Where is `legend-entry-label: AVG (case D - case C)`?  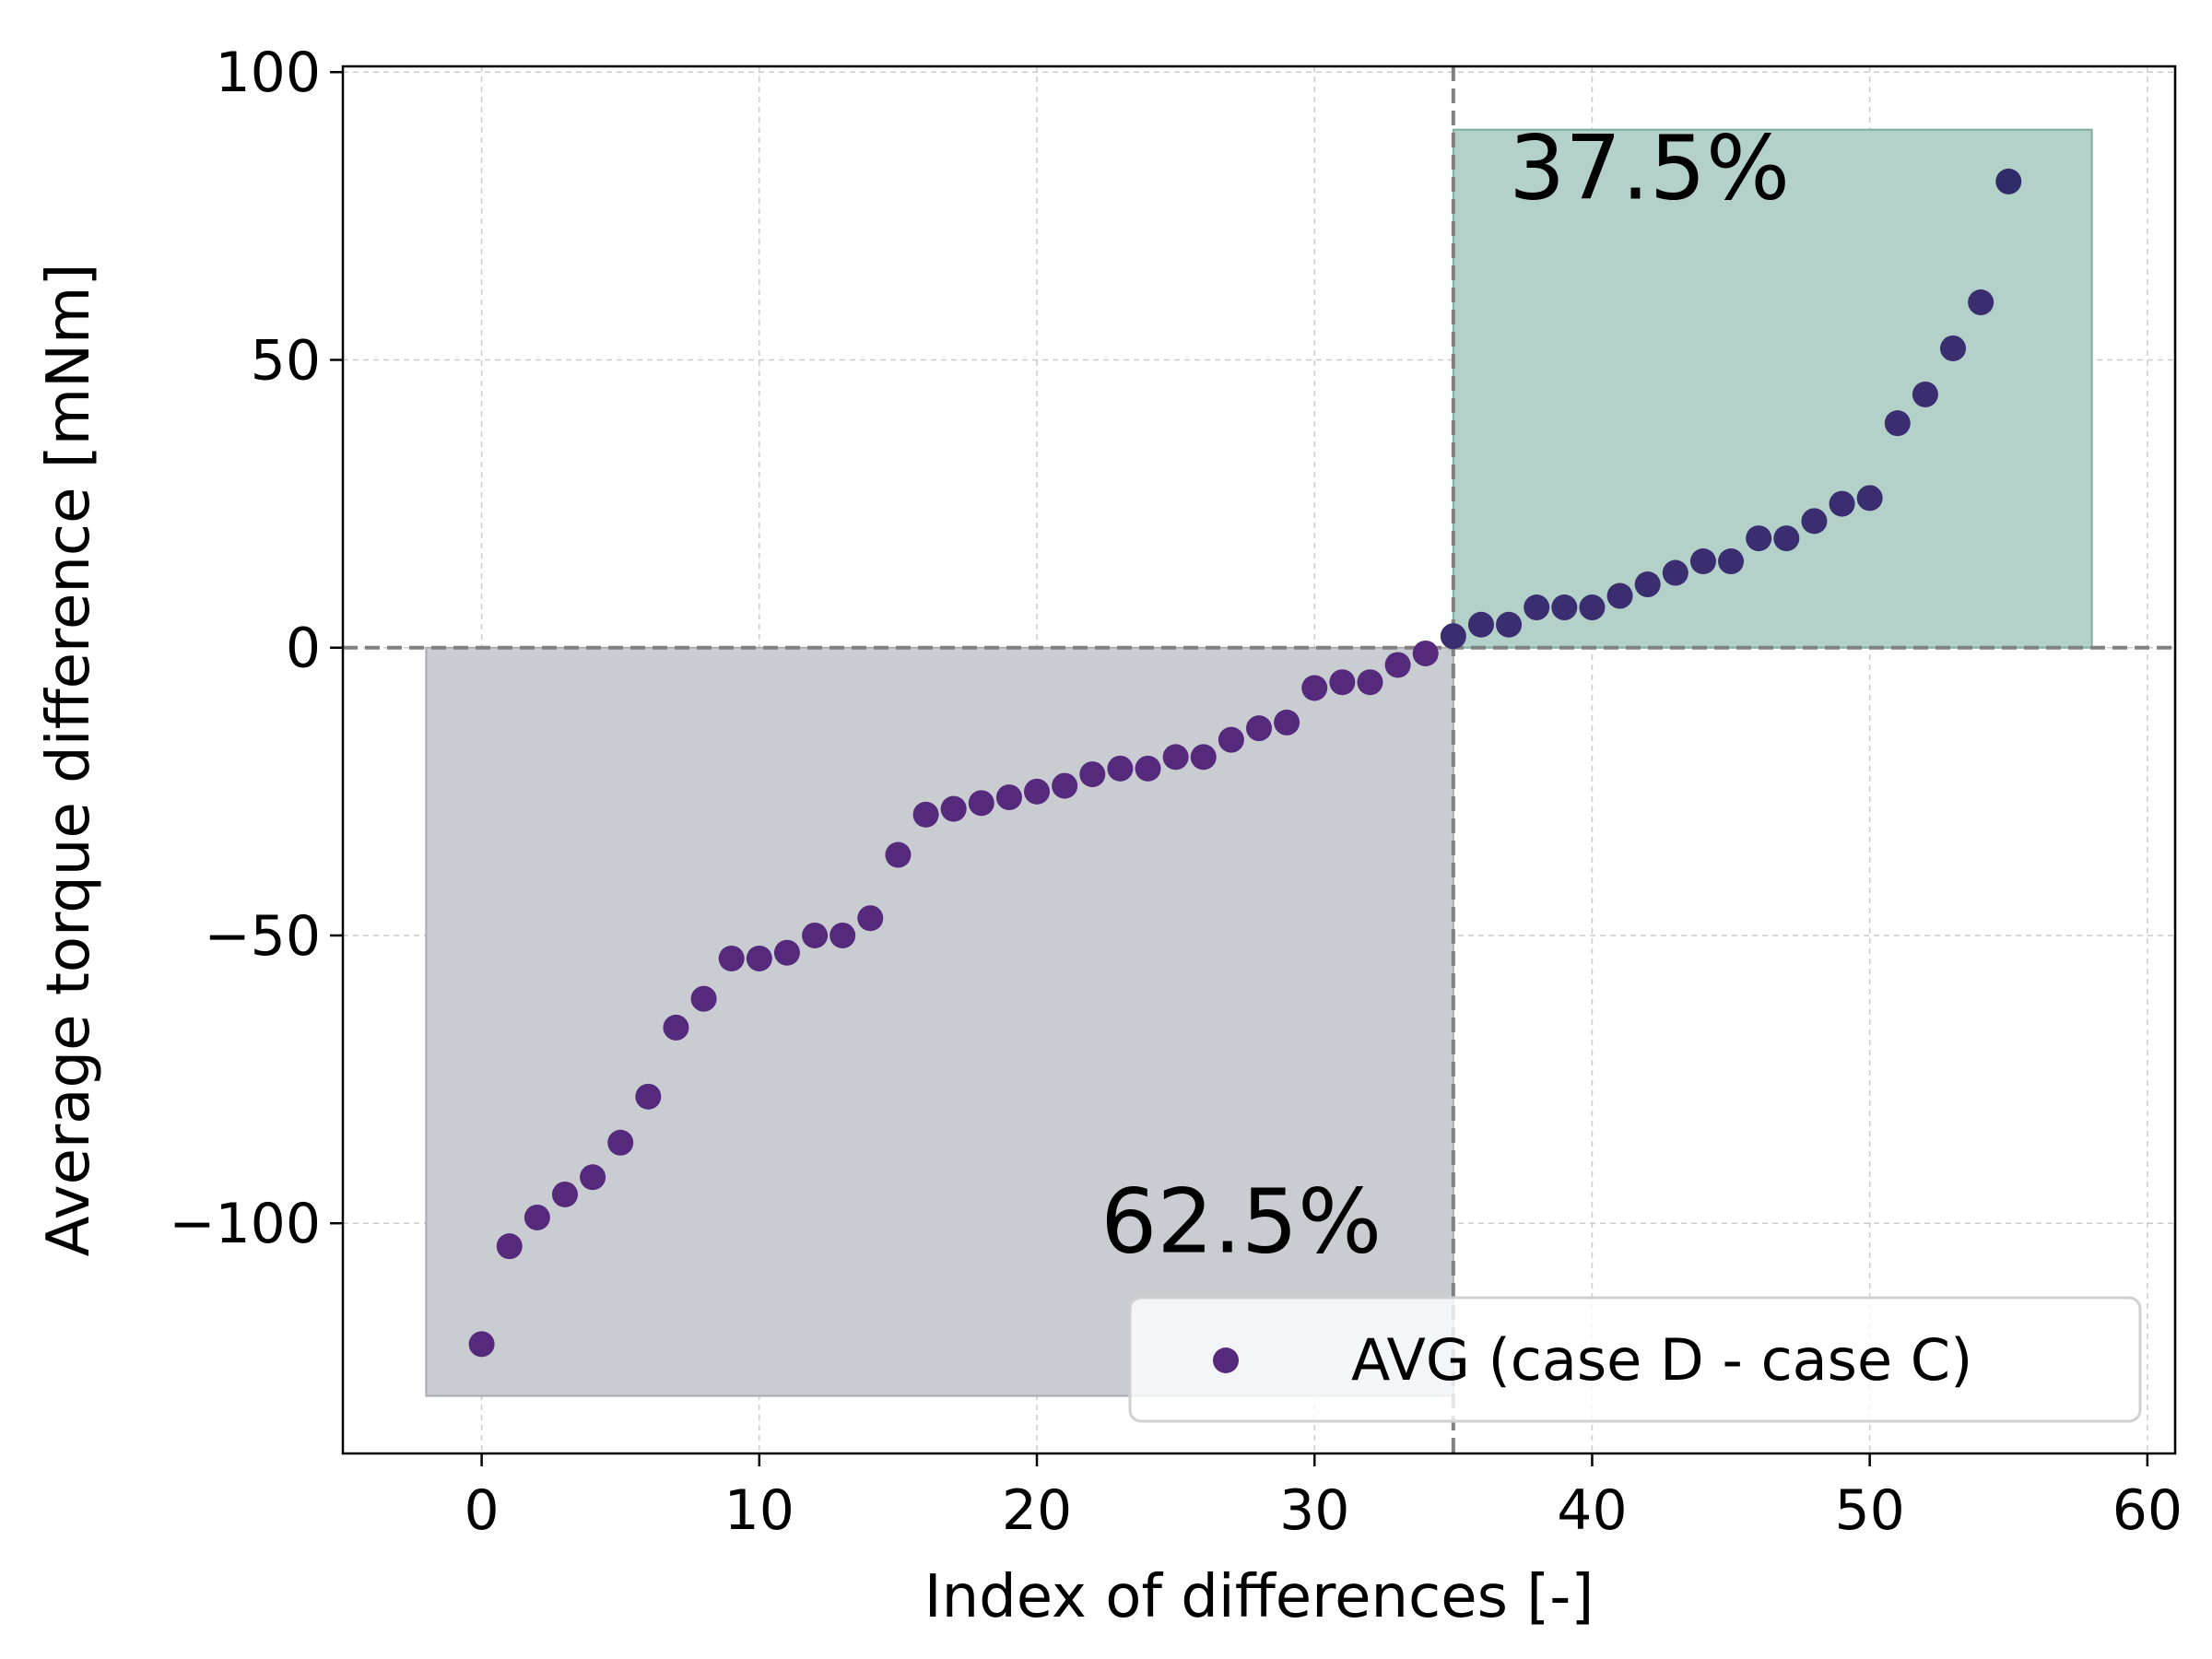 legend-entry-label: AVG (case D - case C) is located at coordinates (1661, 1360).